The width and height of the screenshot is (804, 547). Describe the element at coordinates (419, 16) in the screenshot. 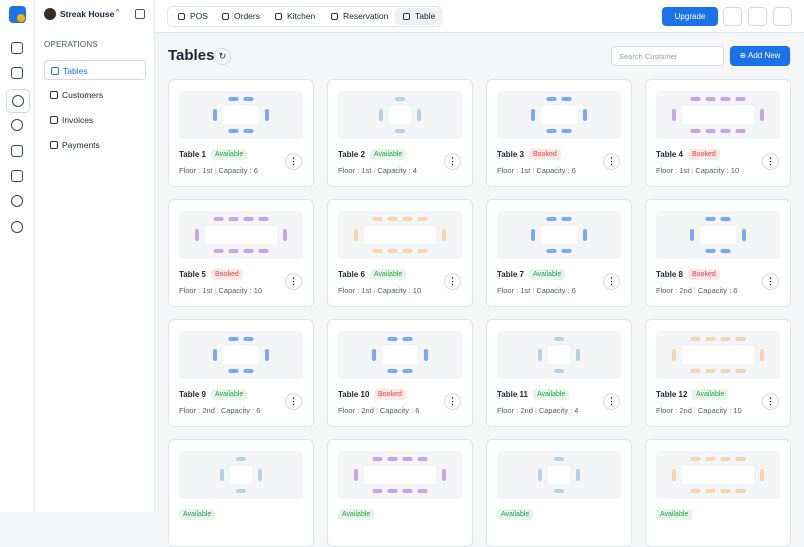

I see `tab: Table` at that location.